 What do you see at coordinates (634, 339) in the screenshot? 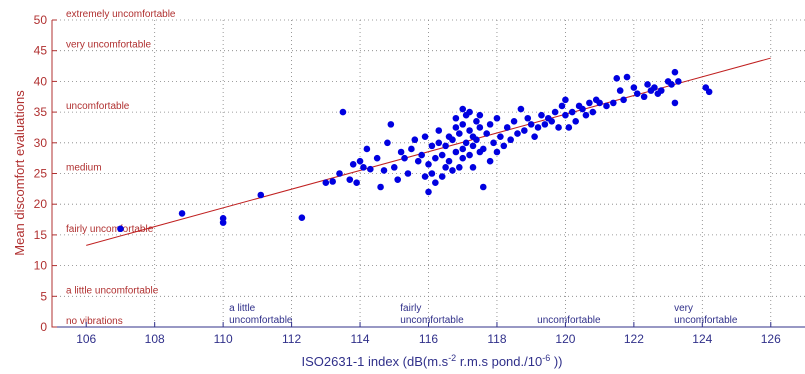
I see `x-tick-label: 122` at bounding box center [634, 339].